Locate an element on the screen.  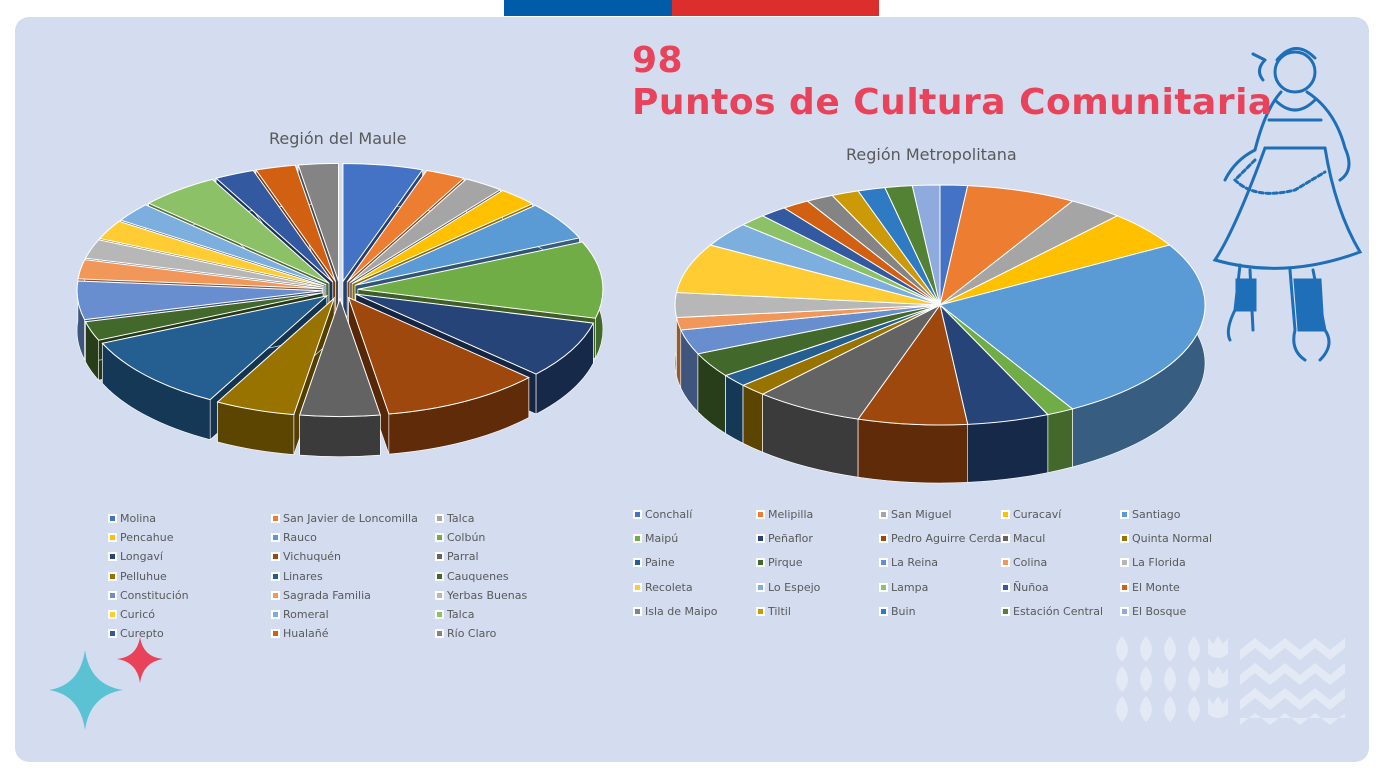
legend-item: Buin is located at coordinates (897, 611).